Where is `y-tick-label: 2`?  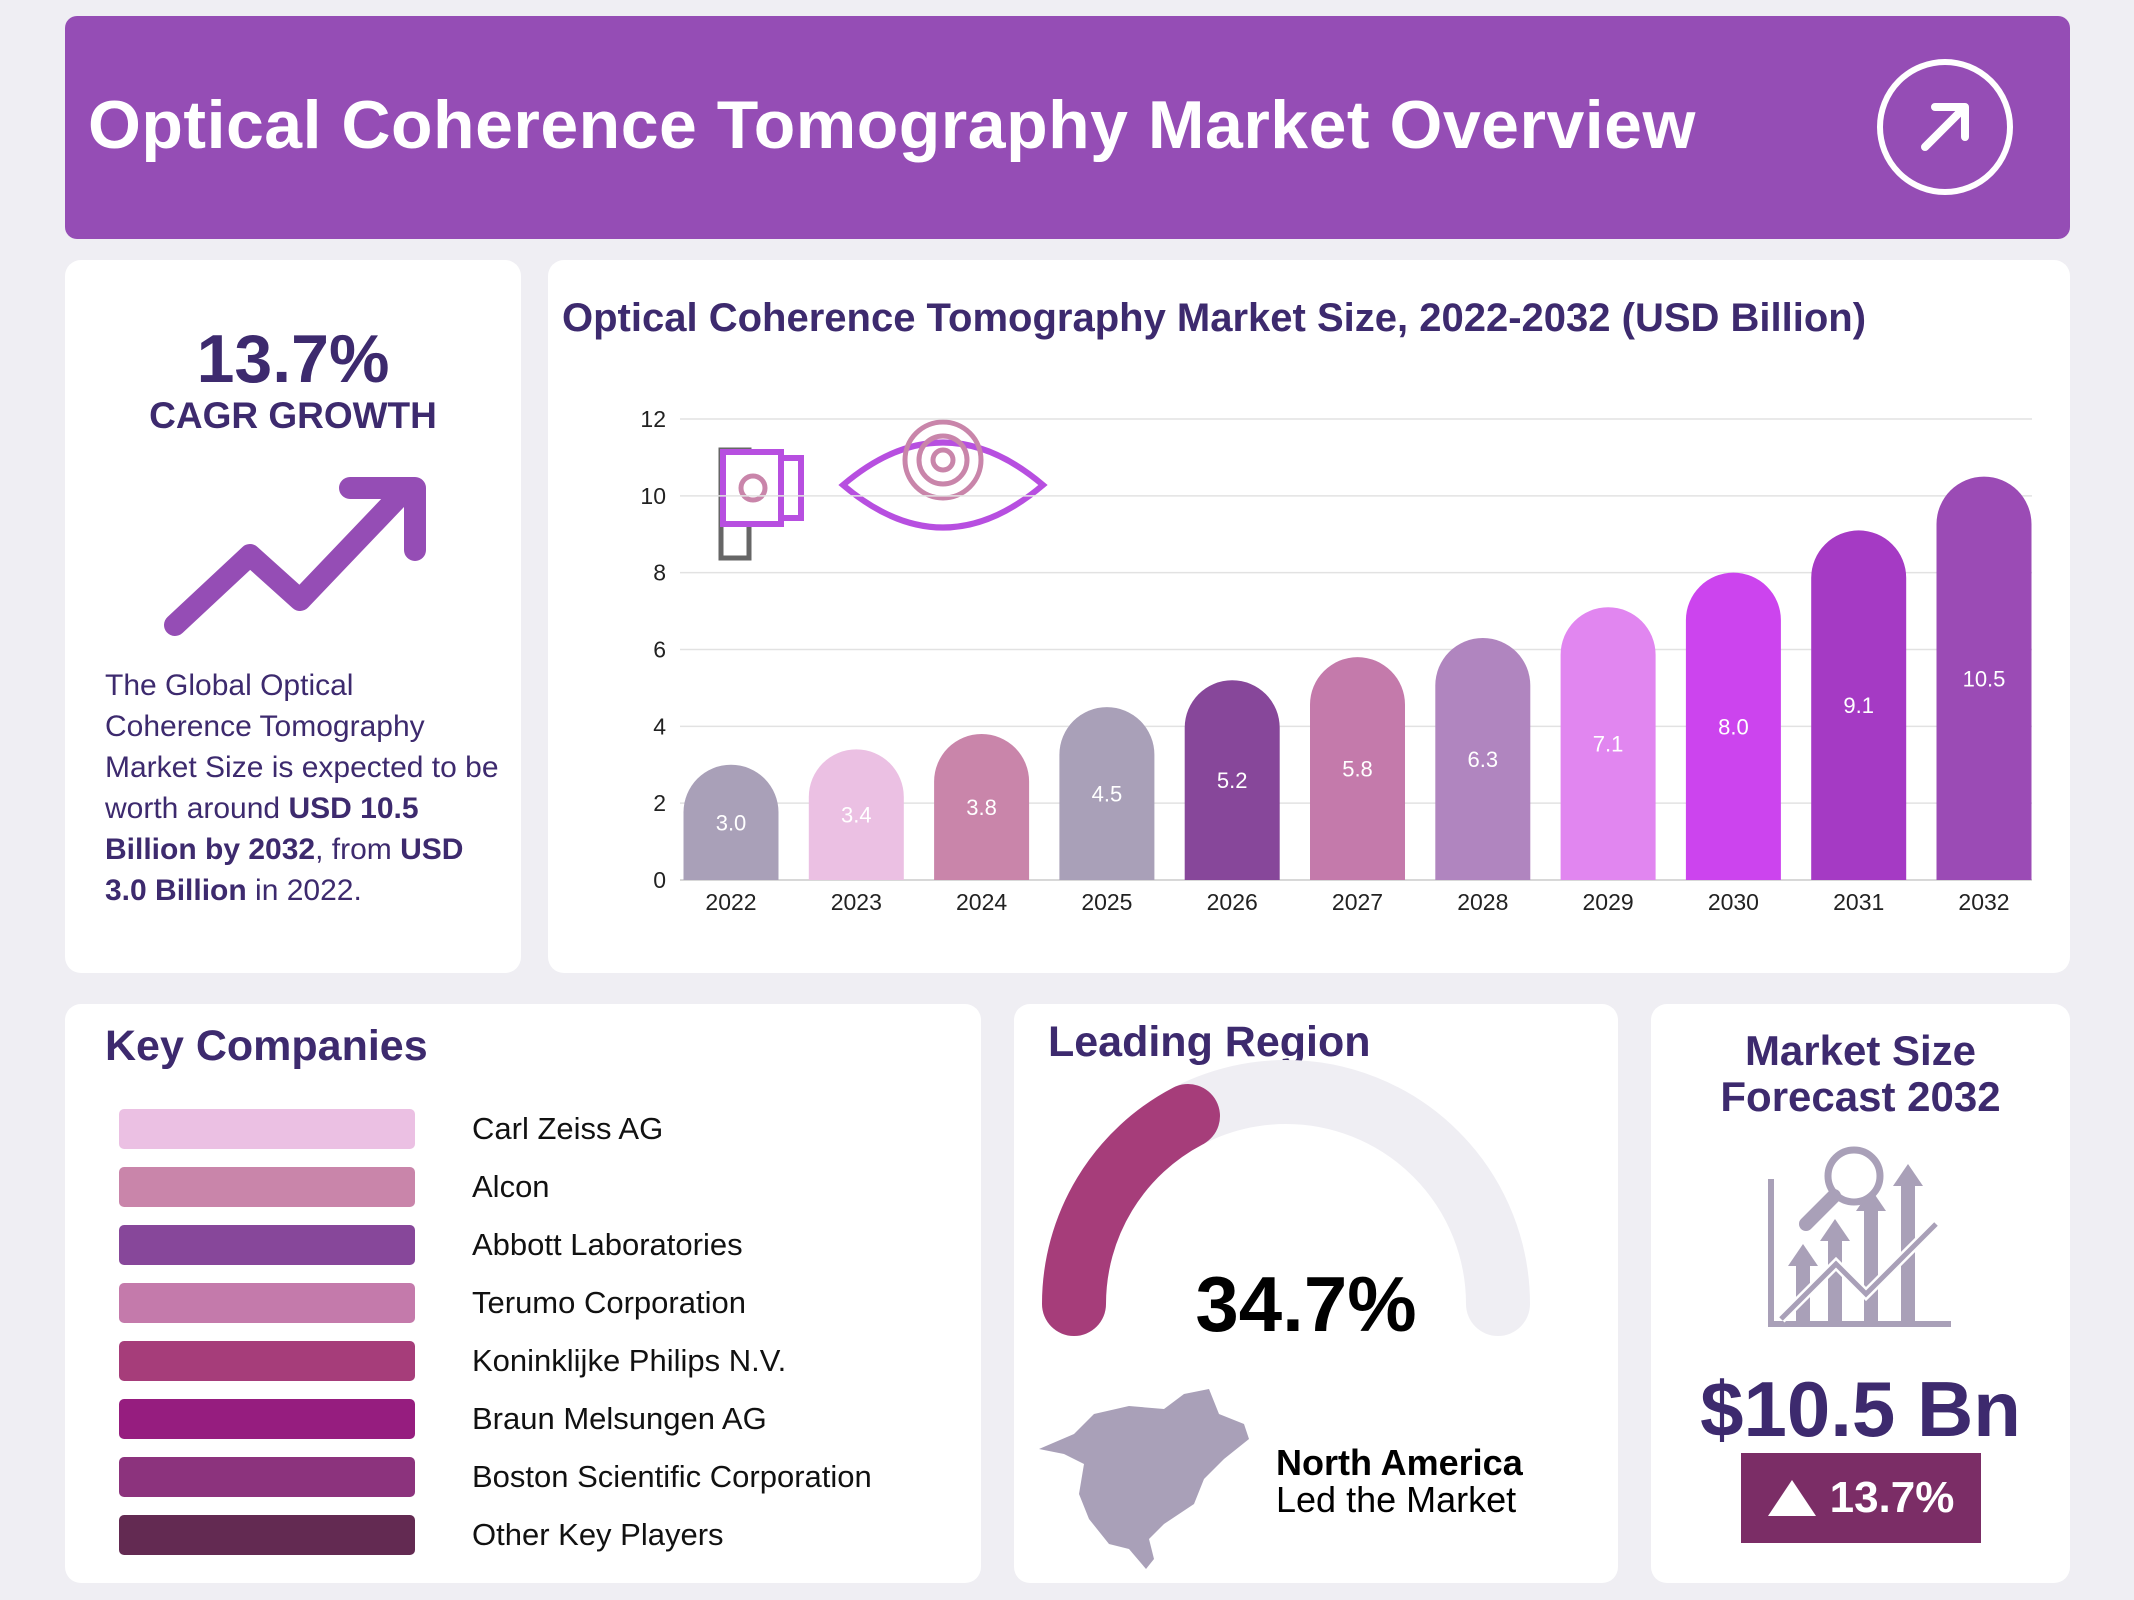 y-tick-label: 2 is located at coordinates (659, 803).